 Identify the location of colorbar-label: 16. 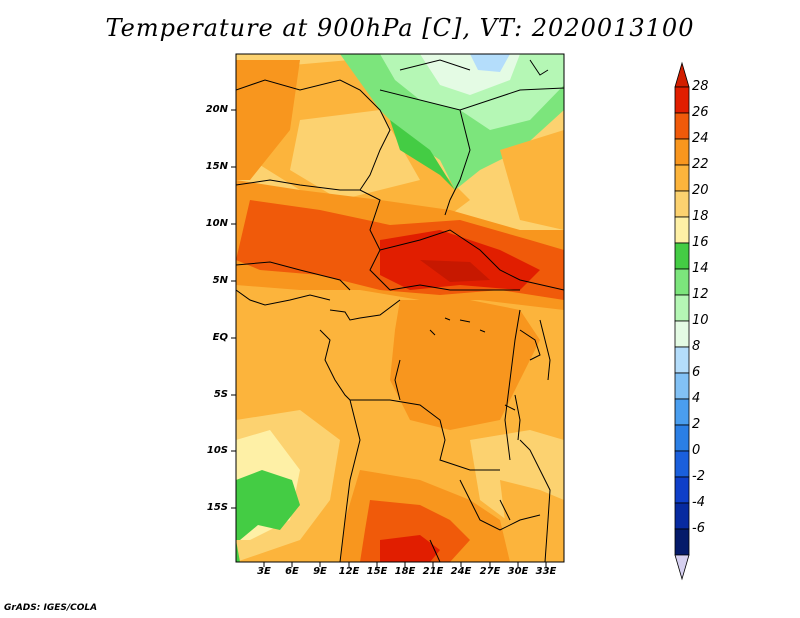
(700, 242).